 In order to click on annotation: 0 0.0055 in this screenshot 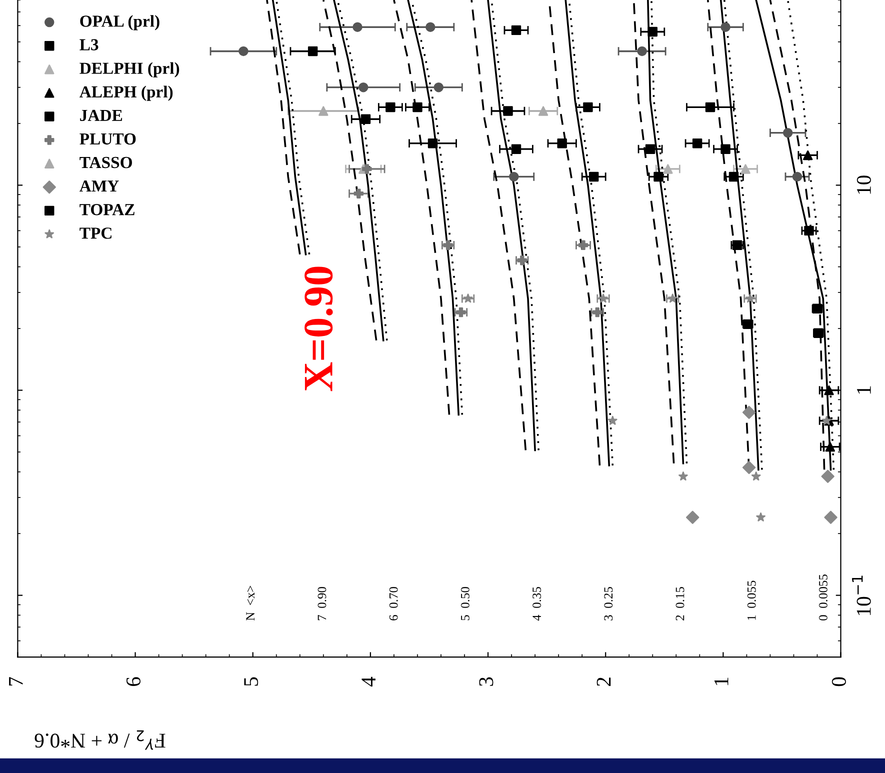, I will do `click(823, 597)`.